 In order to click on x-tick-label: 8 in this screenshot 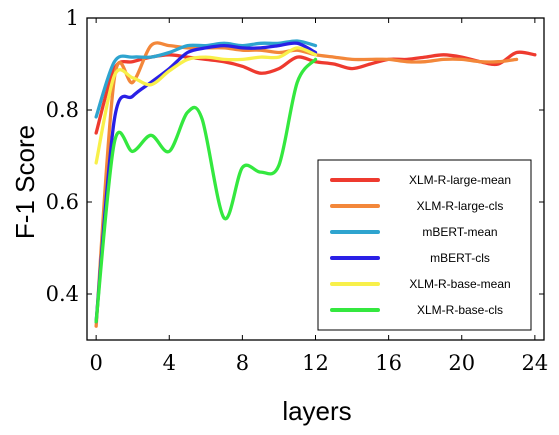, I will do `click(242, 363)`.